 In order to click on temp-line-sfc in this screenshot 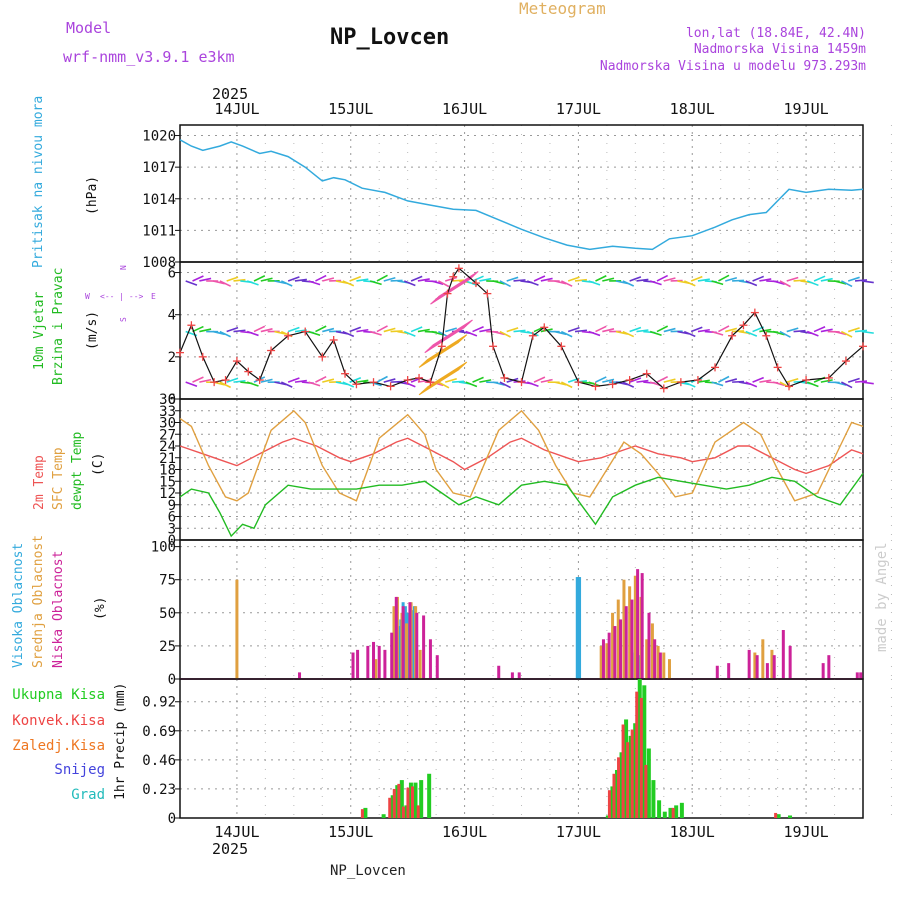, I will do `click(521, 455)`.